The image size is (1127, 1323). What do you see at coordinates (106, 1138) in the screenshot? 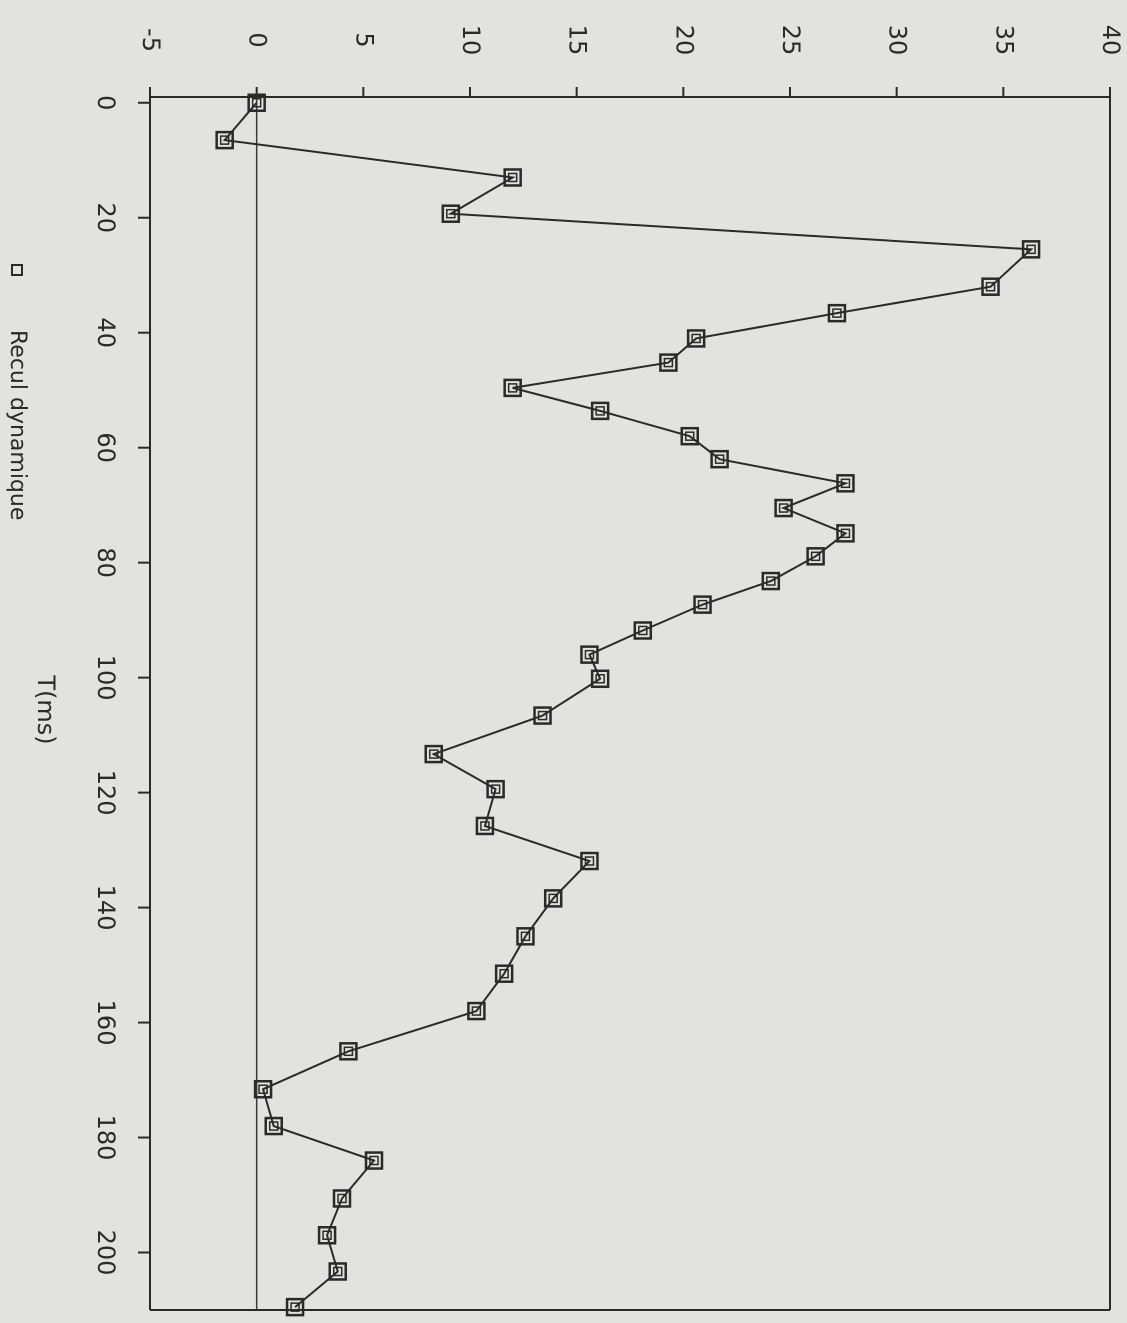
I see `x-tick-label: 180` at bounding box center [106, 1138].